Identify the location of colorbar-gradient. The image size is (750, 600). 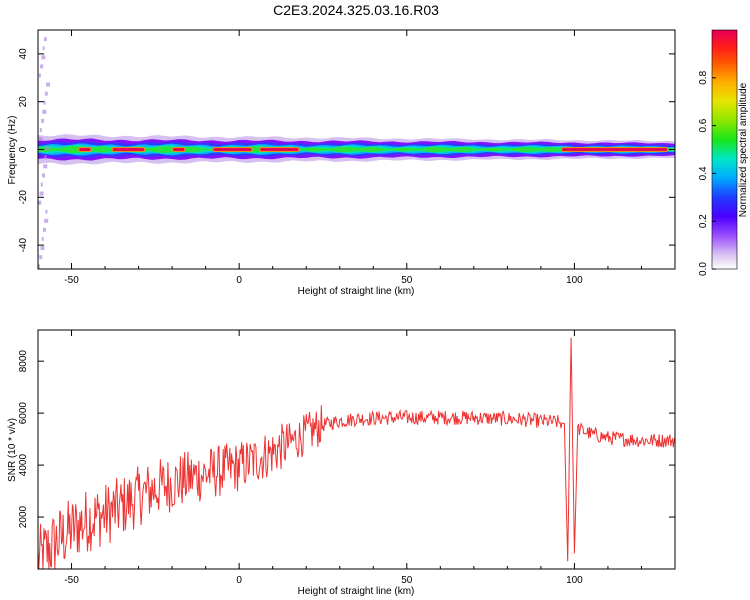
(724, 149).